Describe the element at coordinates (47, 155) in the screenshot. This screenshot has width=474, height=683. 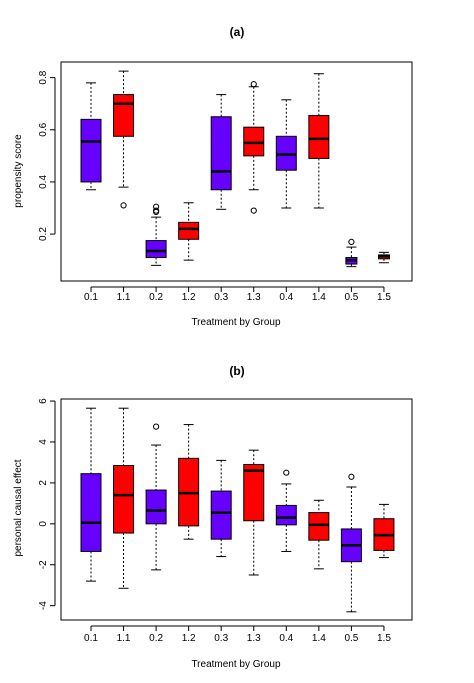
I see `y-axis: 0.2 0.4 0.6 0.8` at that location.